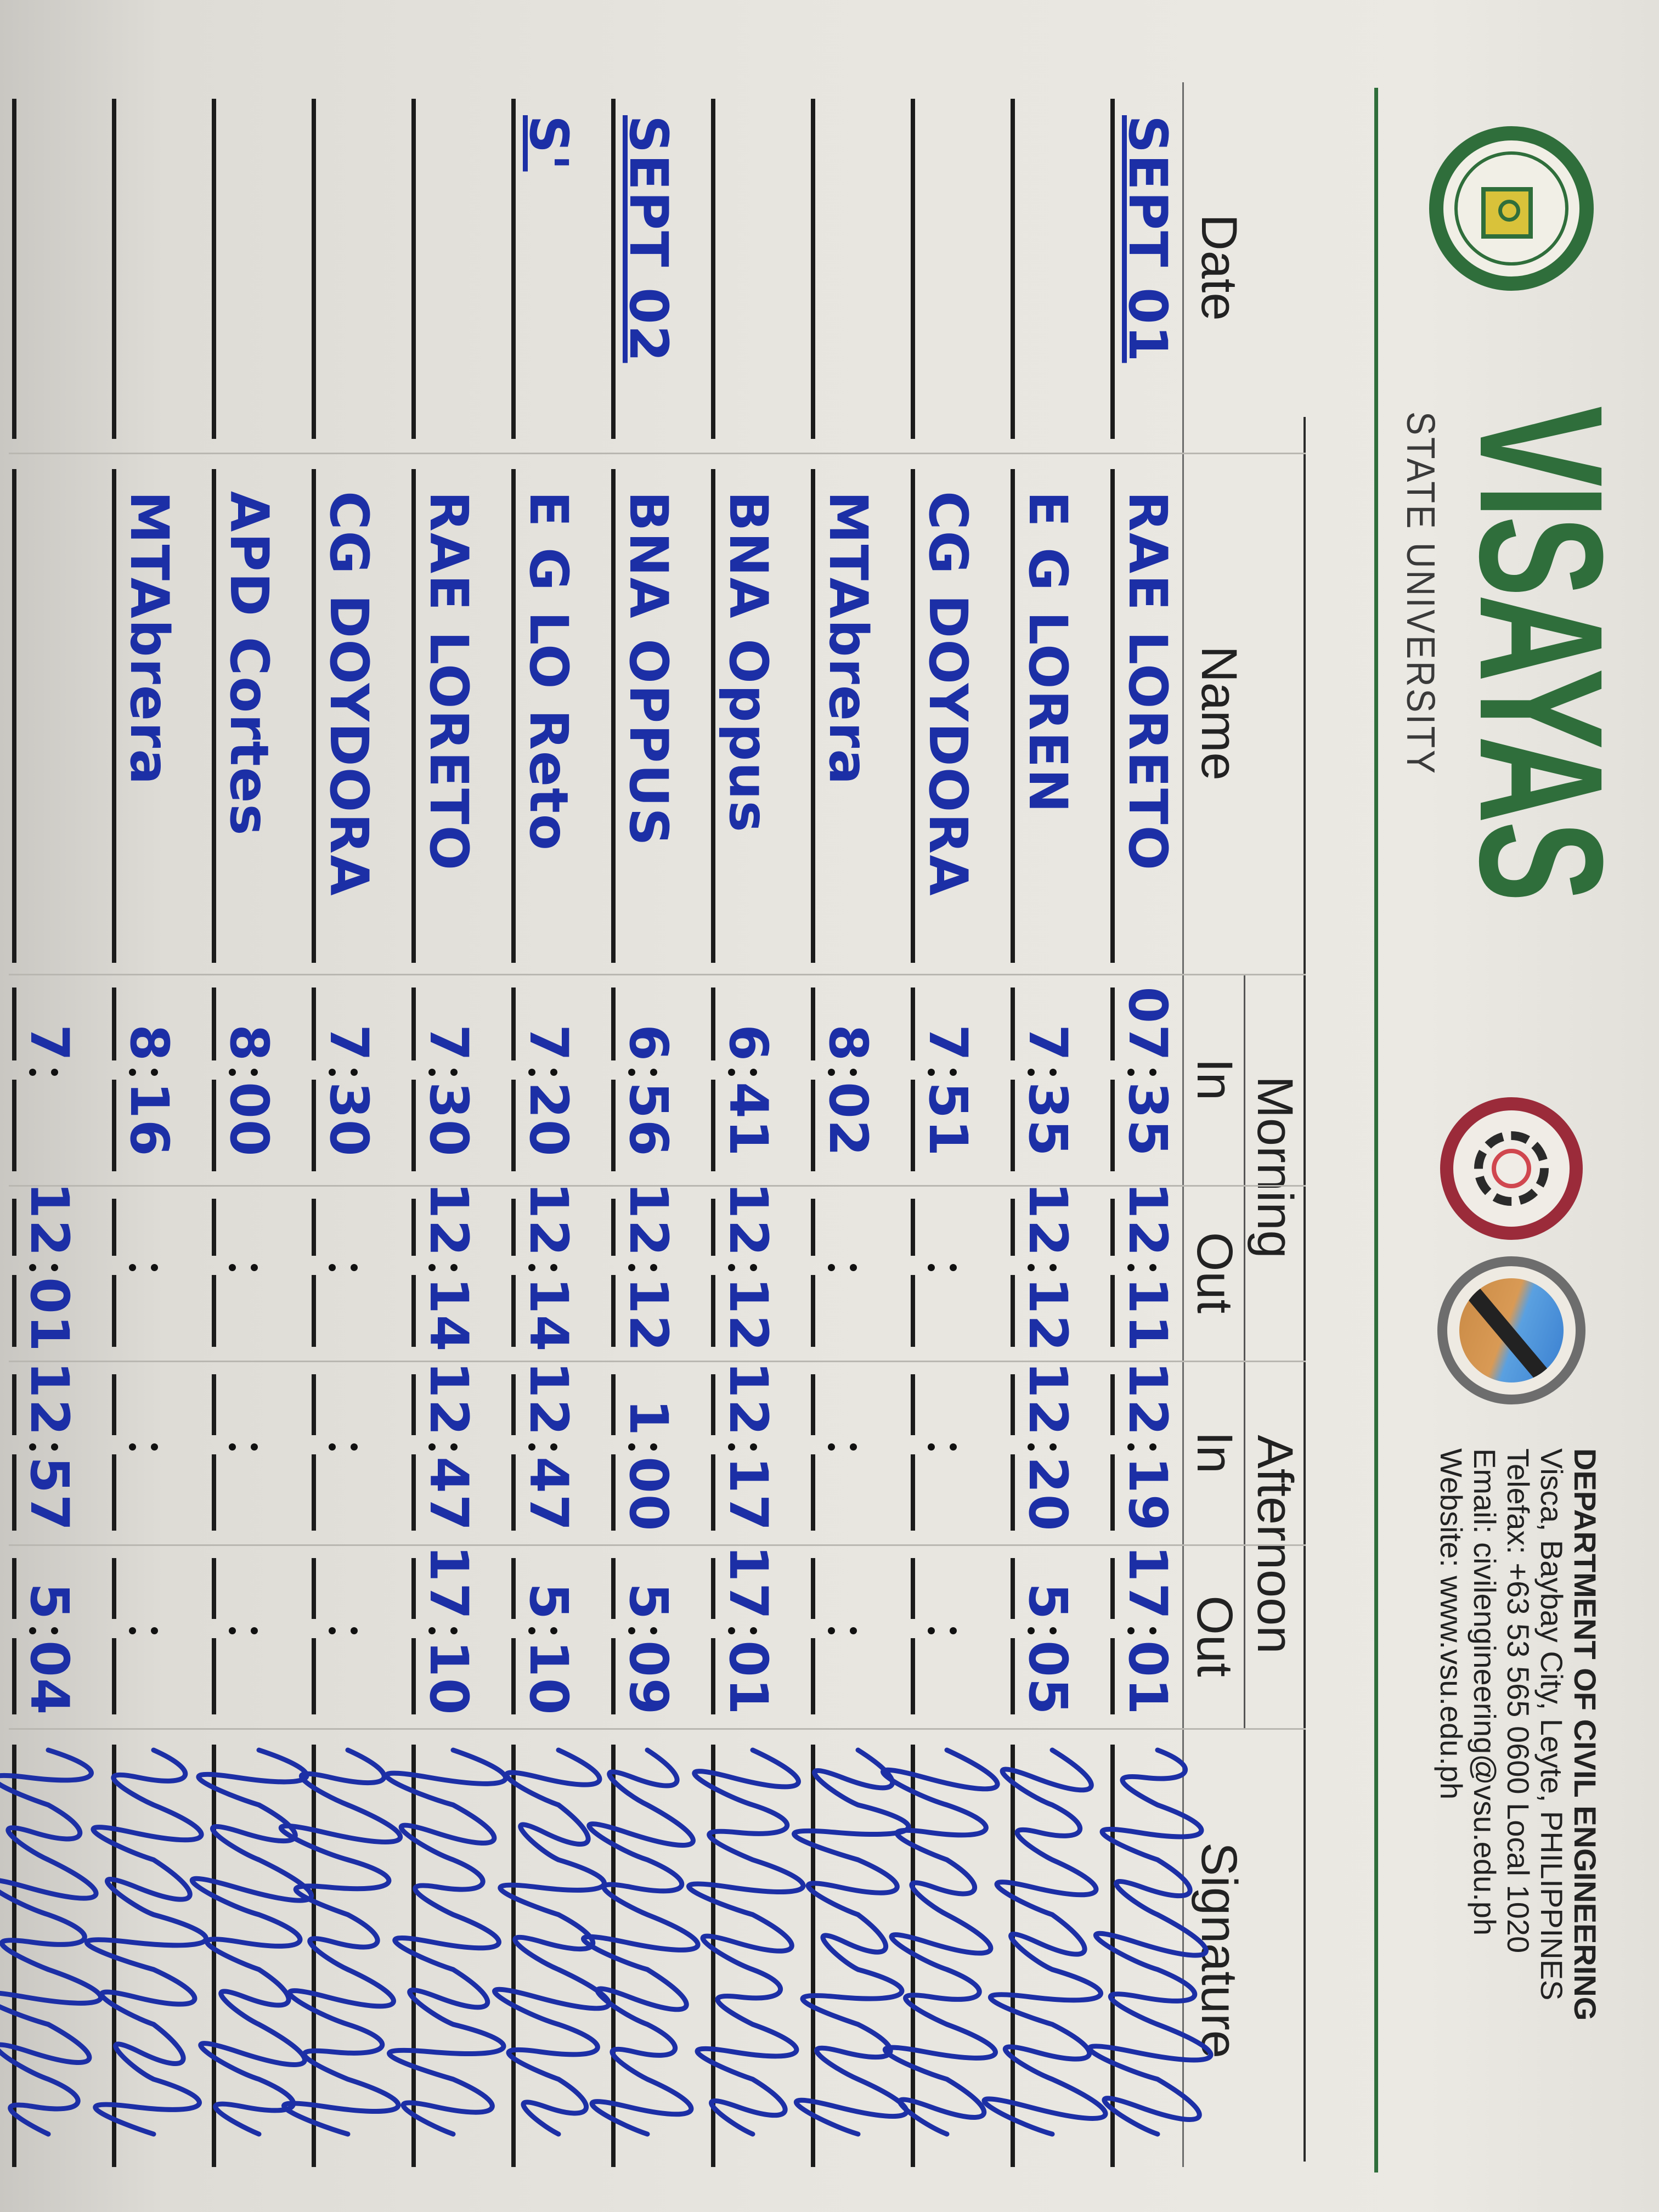  Describe the element at coordinates (957, 1079) in the screenshot. I see `time-cell-am-in: 7 51` at that location.